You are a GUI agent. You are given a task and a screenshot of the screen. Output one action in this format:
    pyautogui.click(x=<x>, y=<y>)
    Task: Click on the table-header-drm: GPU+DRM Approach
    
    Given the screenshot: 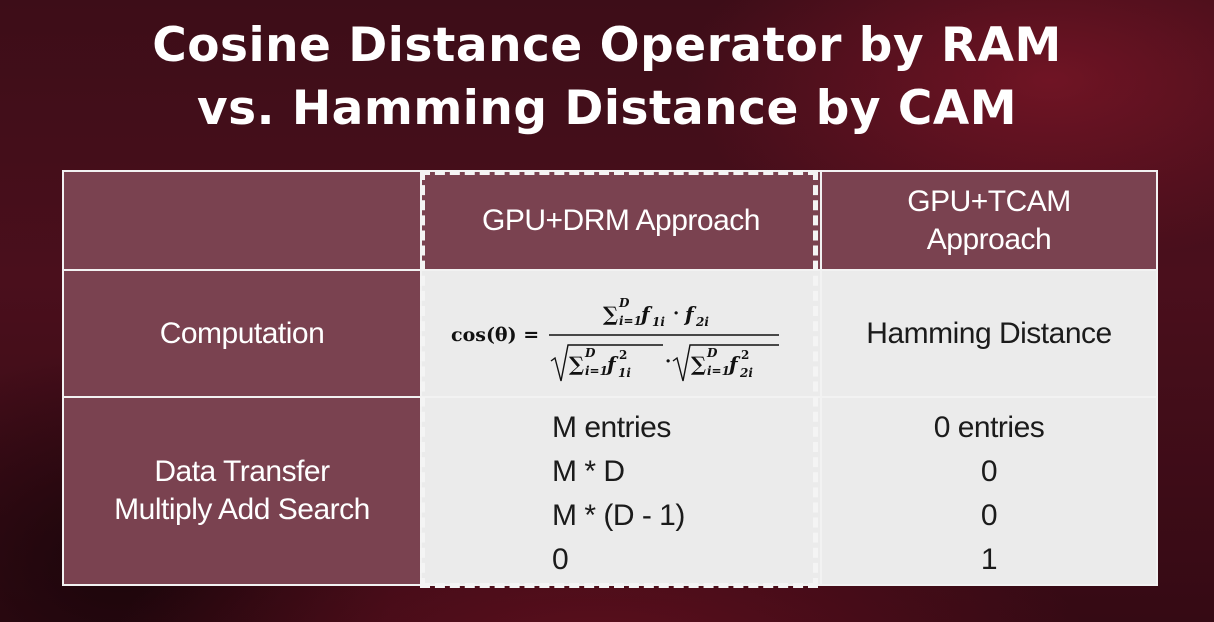 What is the action you would take?
    pyautogui.click(x=620, y=220)
    